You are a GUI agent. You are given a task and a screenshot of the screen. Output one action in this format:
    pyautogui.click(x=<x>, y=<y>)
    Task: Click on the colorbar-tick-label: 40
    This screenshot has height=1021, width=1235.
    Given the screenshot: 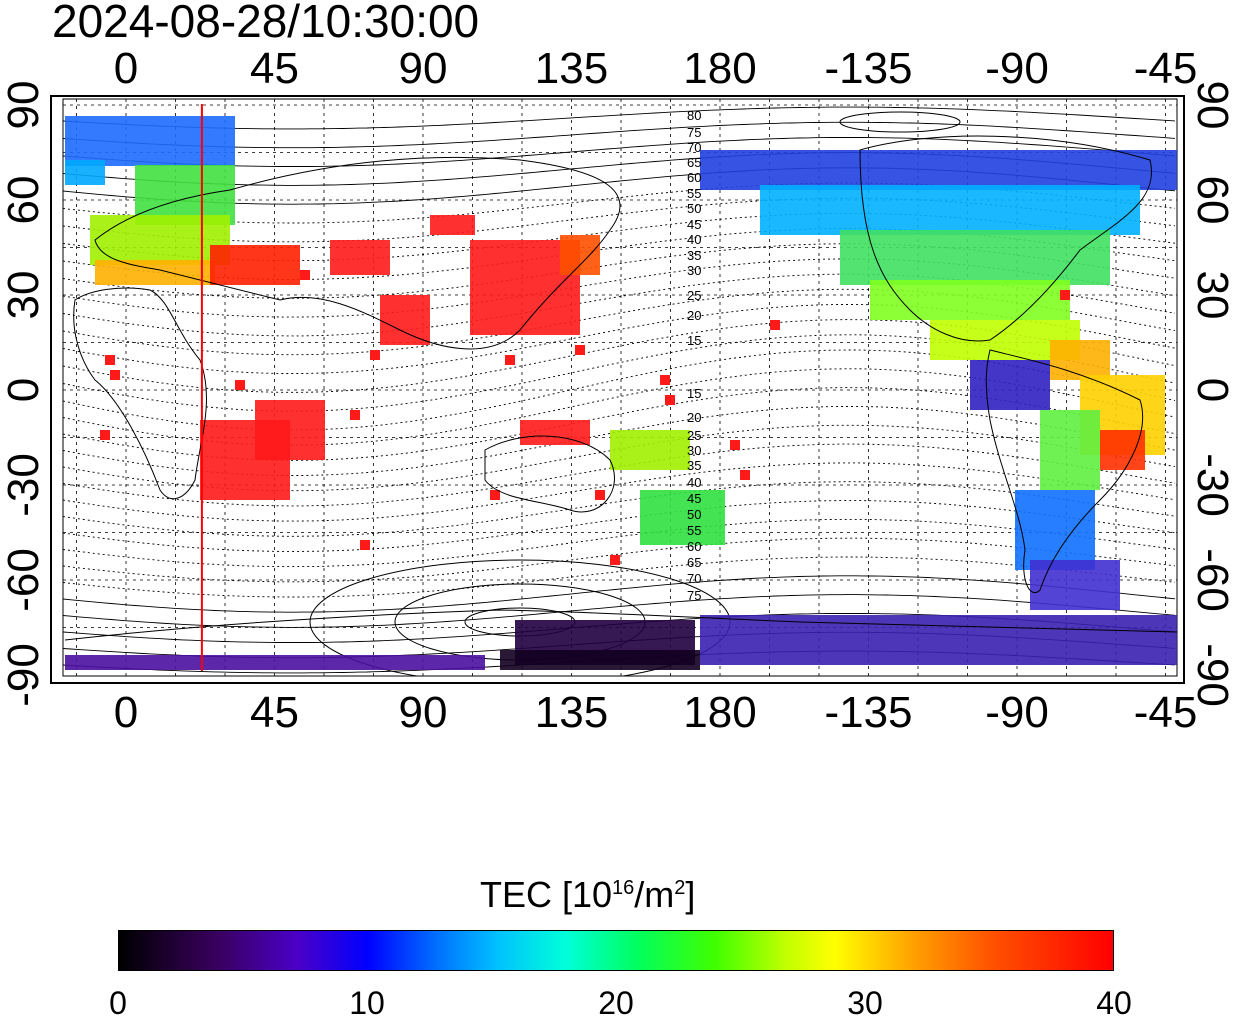 What is the action you would take?
    pyautogui.click(x=1114, y=1003)
    